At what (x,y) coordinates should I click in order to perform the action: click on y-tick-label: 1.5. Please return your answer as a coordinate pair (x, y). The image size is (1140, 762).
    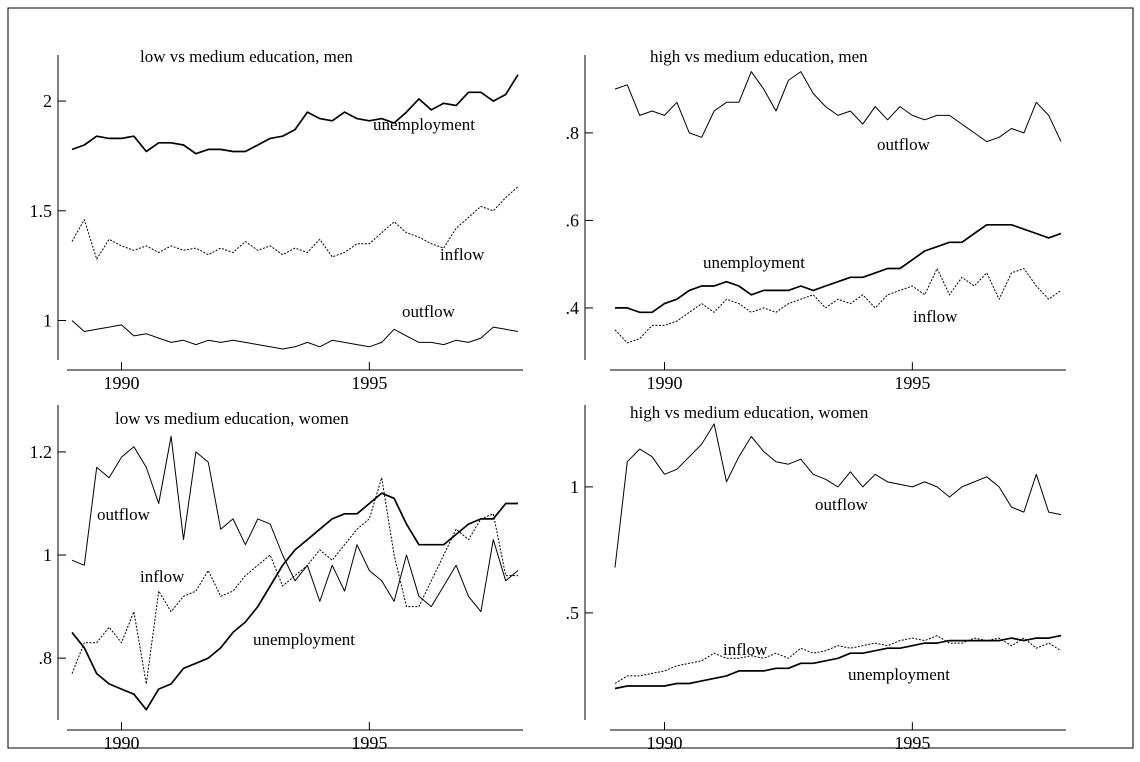
    Looking at the image, I should click on (41, 211).